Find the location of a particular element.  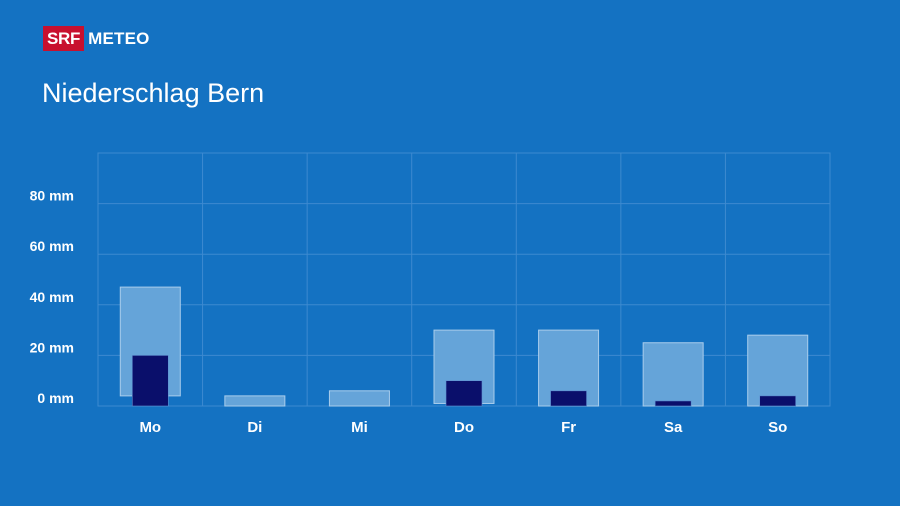

y-tick-label: 60 mm is located at coordinates (52, 246).